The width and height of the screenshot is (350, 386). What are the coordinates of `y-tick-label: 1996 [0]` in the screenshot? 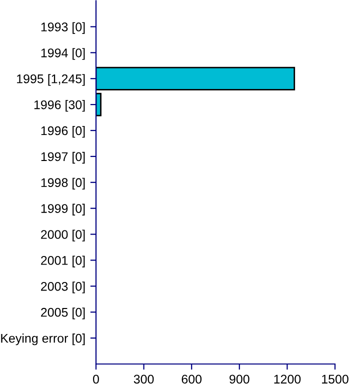 It's located at (63, 132).